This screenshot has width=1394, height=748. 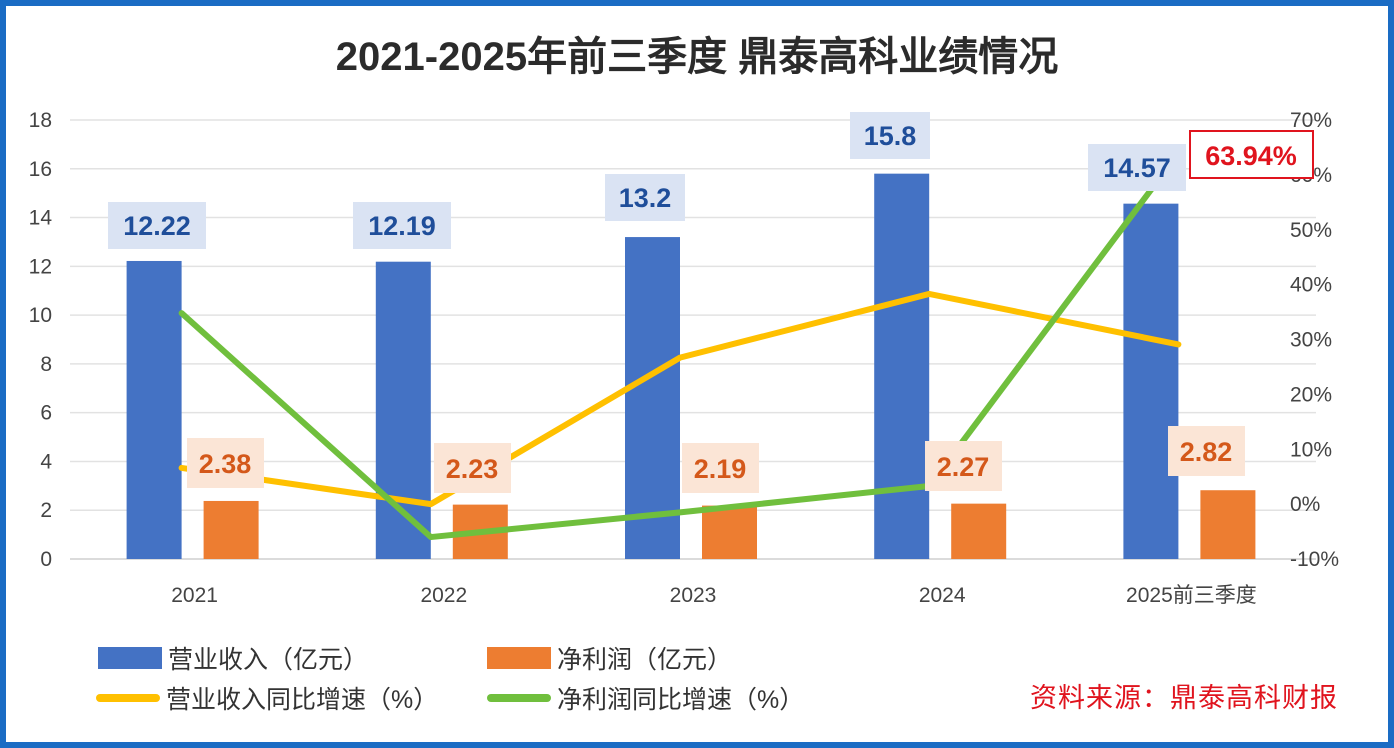 I want to click on legend-item-net-profit: 净利润（亿元）, so click(x=609, y=658).